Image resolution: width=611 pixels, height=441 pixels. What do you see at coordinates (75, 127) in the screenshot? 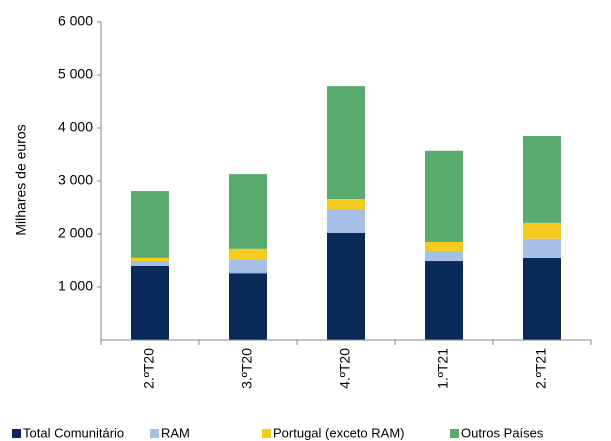
I see `y-tick-label: 4 000` at bounding box center [75, 127].